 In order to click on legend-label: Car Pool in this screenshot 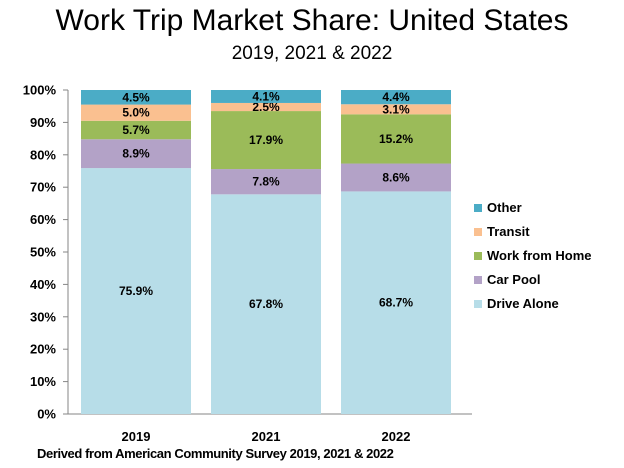, I will do `click(513, 279)`.